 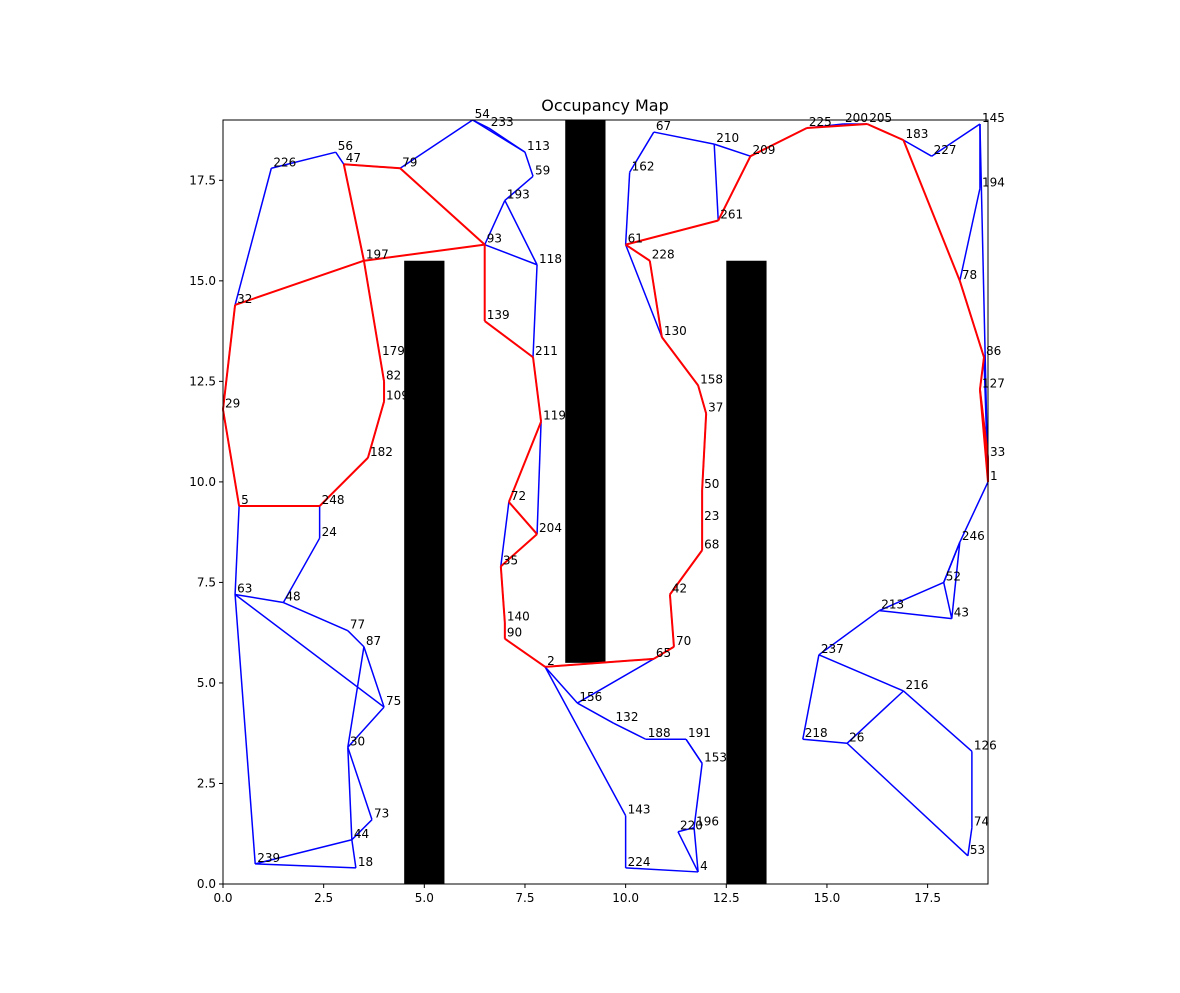 What do you see at coordinates (206, 884) in the screenshot?
I see `y-tick-label: 0.0` at bounding box center [206, 884].